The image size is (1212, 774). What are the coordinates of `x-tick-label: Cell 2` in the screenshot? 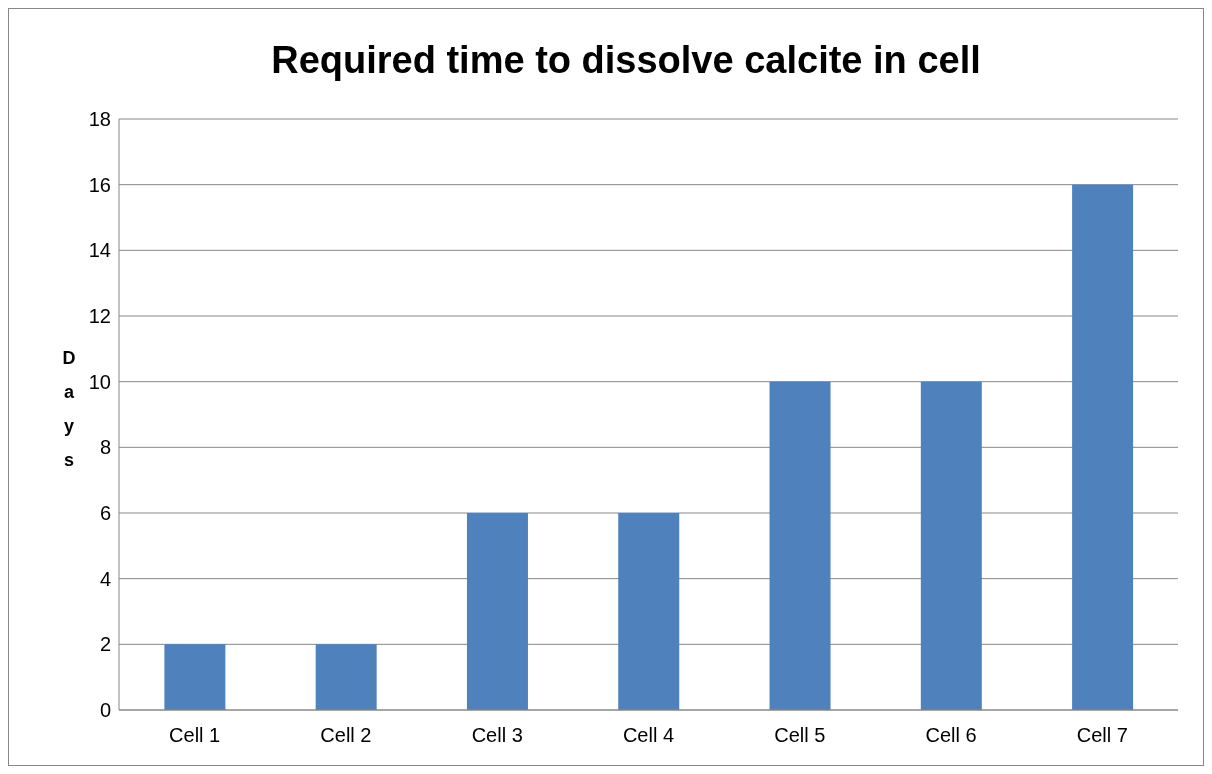 It's located at (346, 735).